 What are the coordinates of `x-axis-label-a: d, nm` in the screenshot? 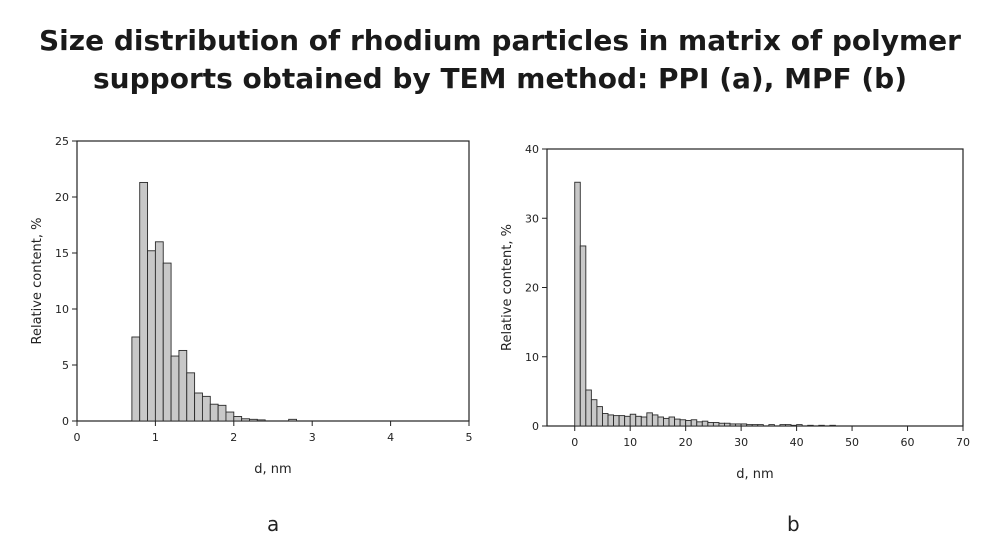 It's located at (272, 469).